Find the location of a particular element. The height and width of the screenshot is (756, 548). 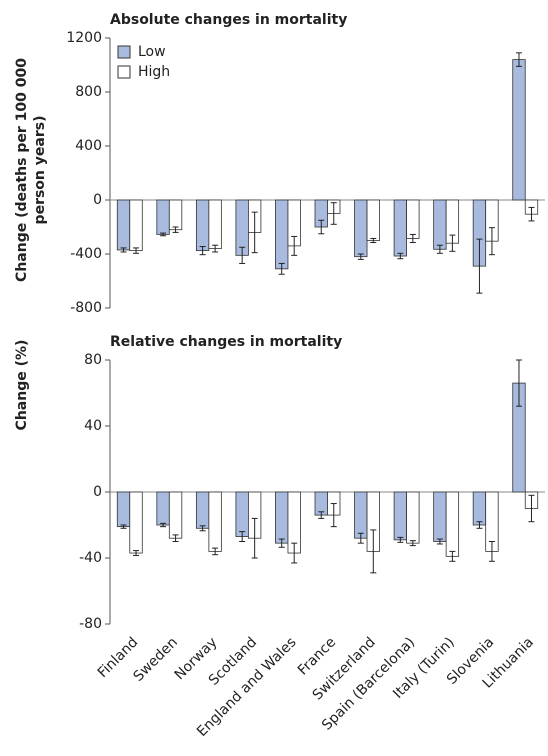

legend-label: High is located at coordinates (154, 72).